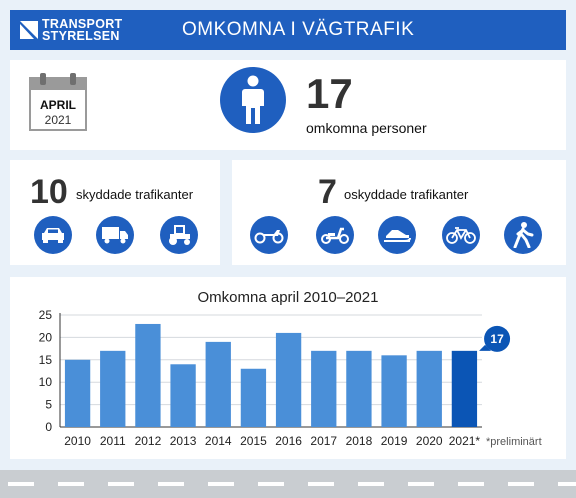 The height and width of the screenshot is (498, 576). What do you see at coordinates (29, 30) in the screenshot?
I see `logo-mark-icon` at bounding box center [29, 30].